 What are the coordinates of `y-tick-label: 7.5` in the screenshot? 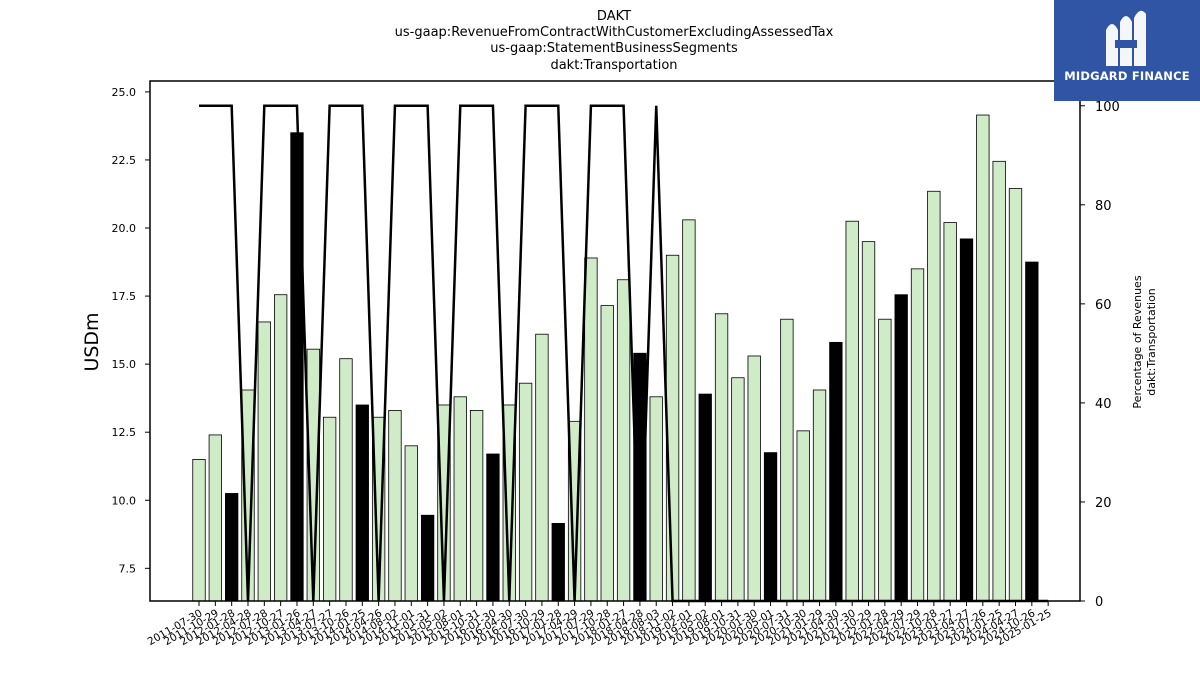 It's located at (128, 568).